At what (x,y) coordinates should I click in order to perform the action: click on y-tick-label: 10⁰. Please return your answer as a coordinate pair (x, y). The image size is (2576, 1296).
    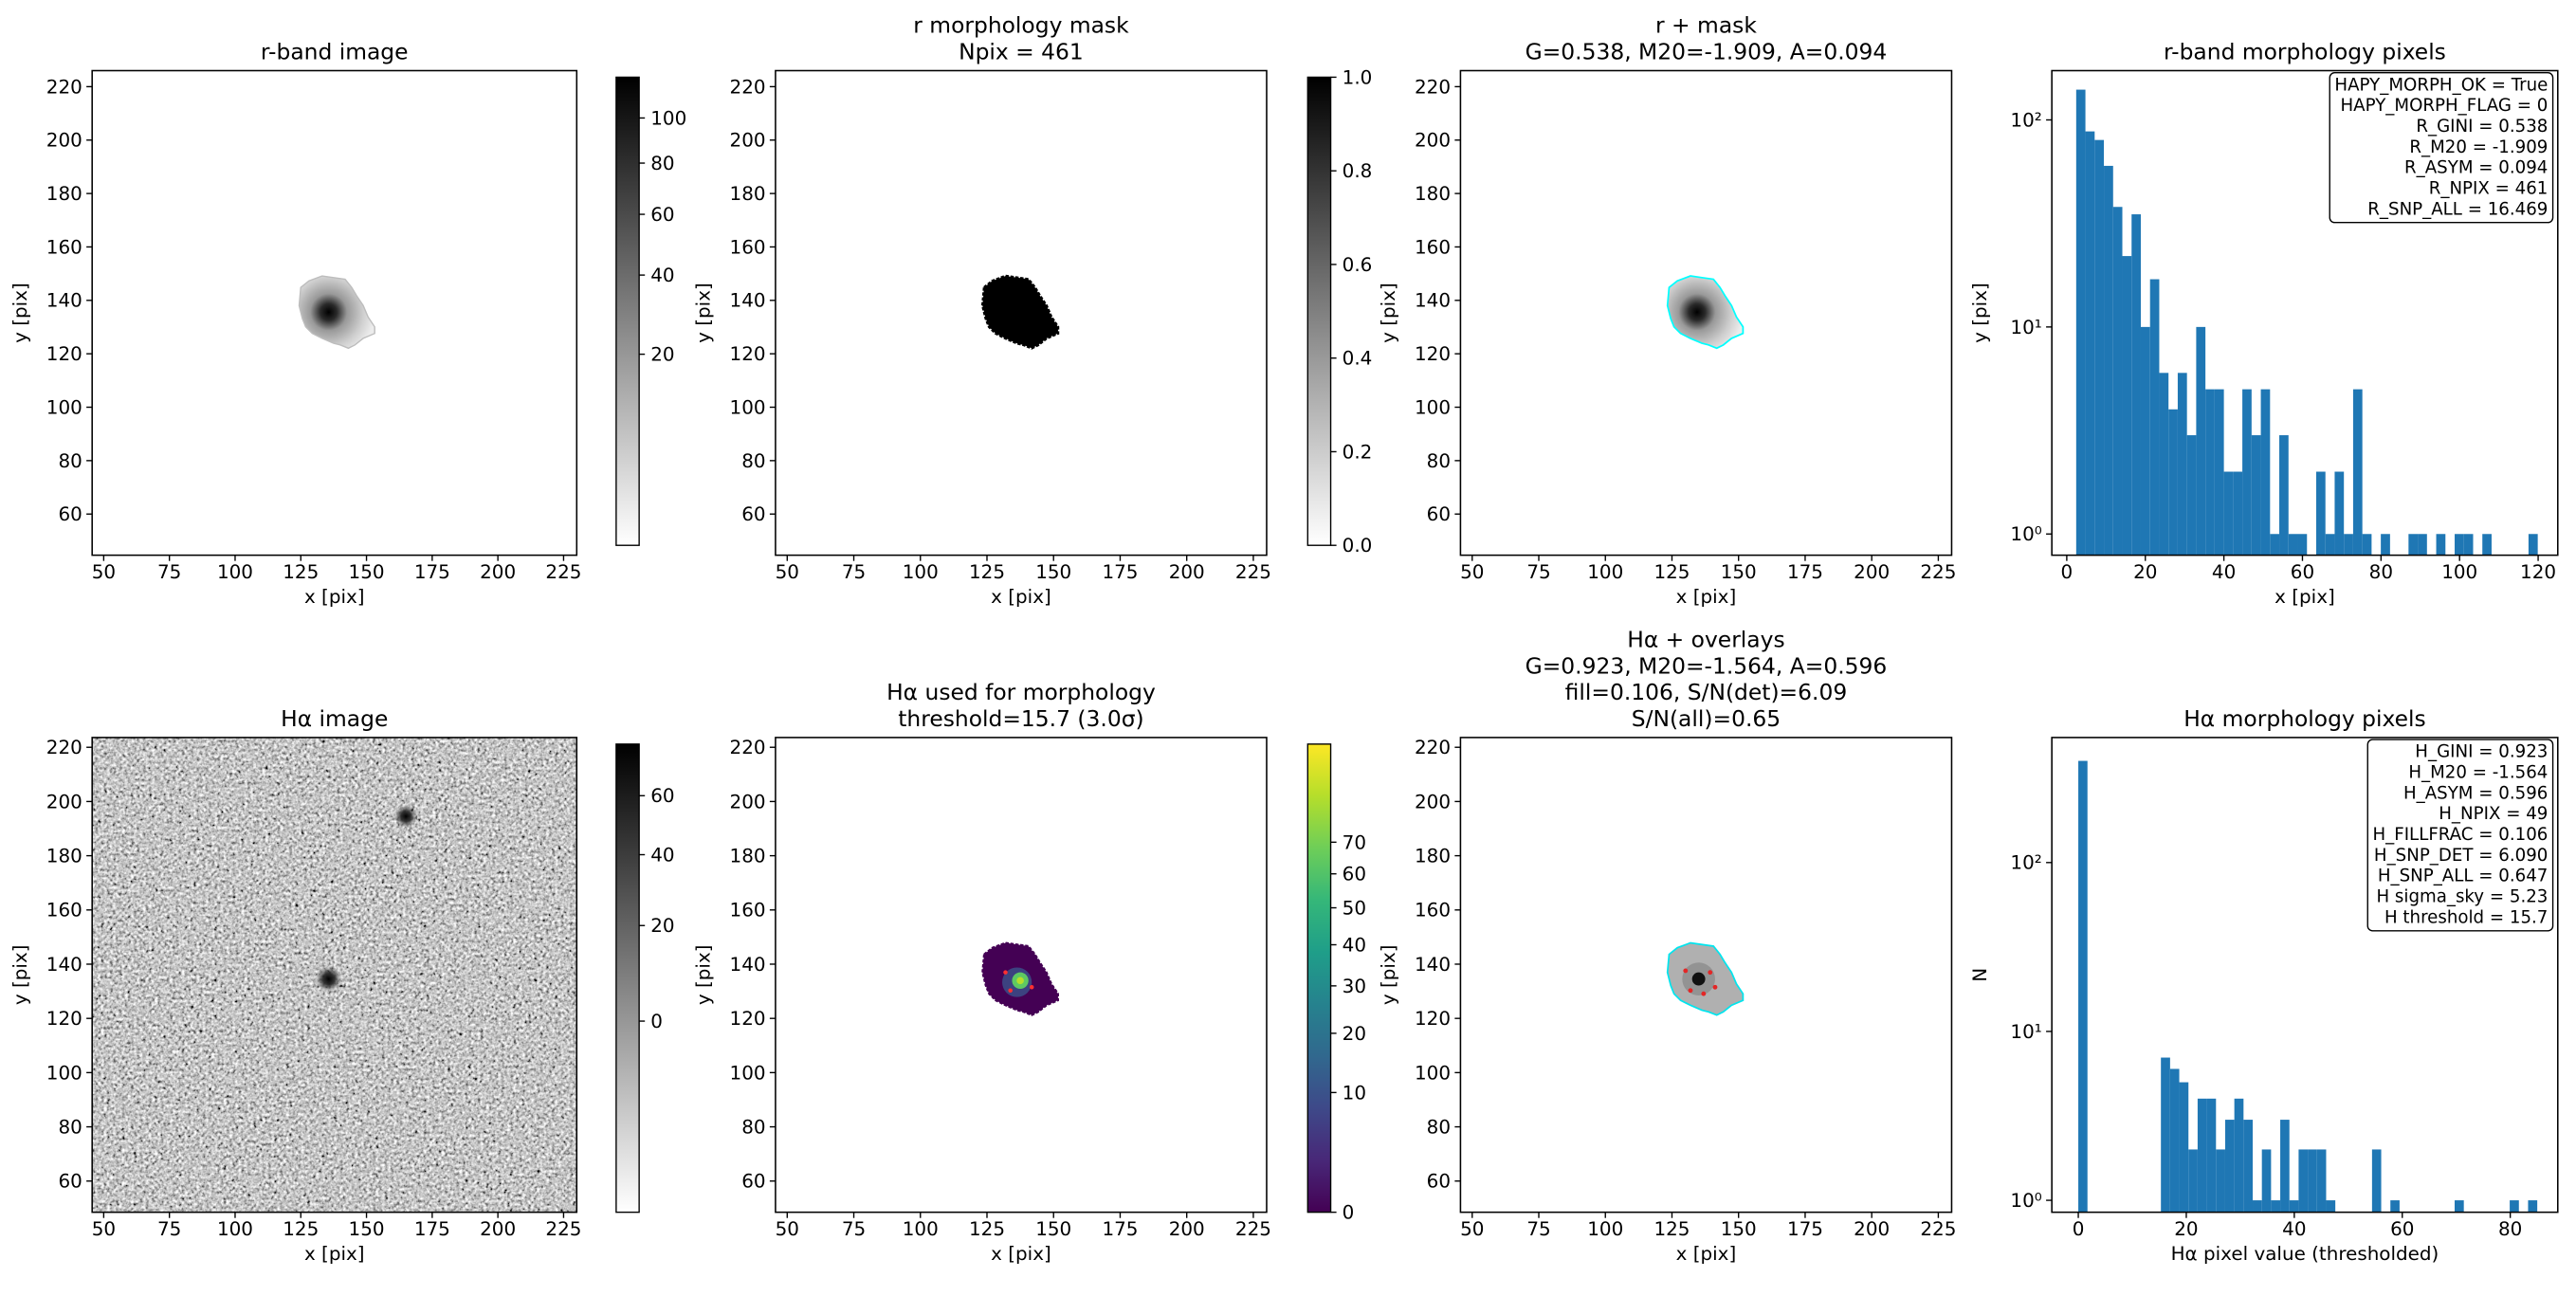
    Looking at the image, I should click on (2025, 534).